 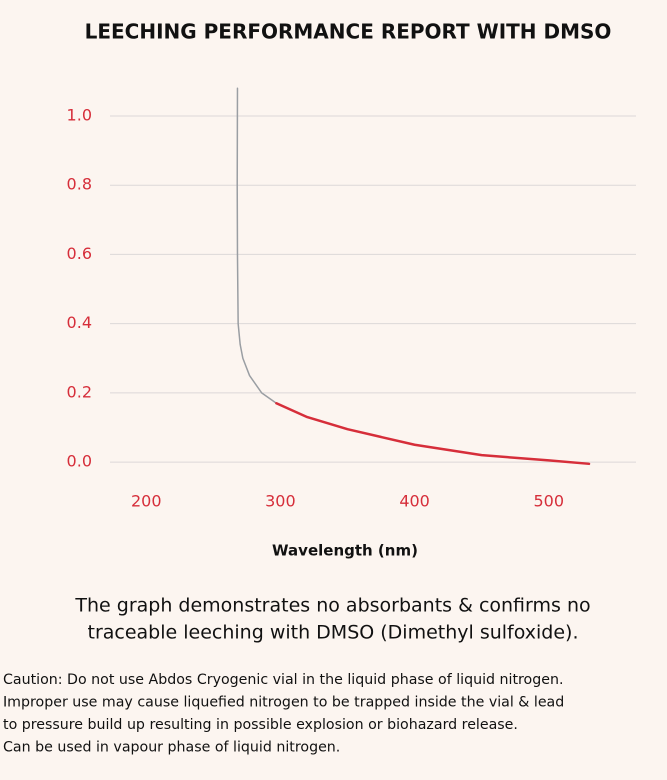 I want to click on y-tick-label: 1.0, so click(x=79, y=114).